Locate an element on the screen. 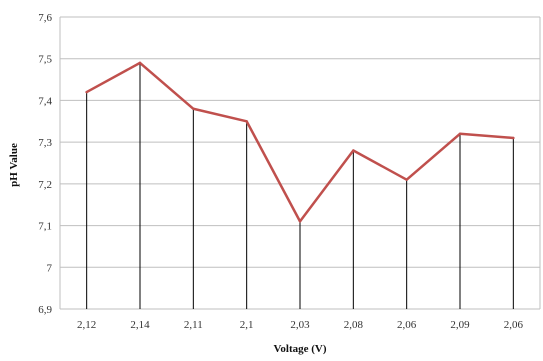 The image size is (543, 361). y-tick-labels: 6,9 7 7,1 7,2 7,3 7,4 7,5 7,6 is located at coordinates (45, 164).